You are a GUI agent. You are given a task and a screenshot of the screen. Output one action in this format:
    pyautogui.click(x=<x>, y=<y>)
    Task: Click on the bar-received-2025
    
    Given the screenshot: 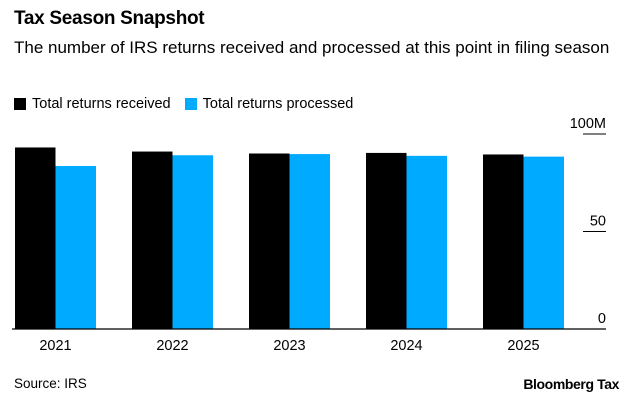 What is the action you would take?
    pyautogui.click(x=503, y=241)
    